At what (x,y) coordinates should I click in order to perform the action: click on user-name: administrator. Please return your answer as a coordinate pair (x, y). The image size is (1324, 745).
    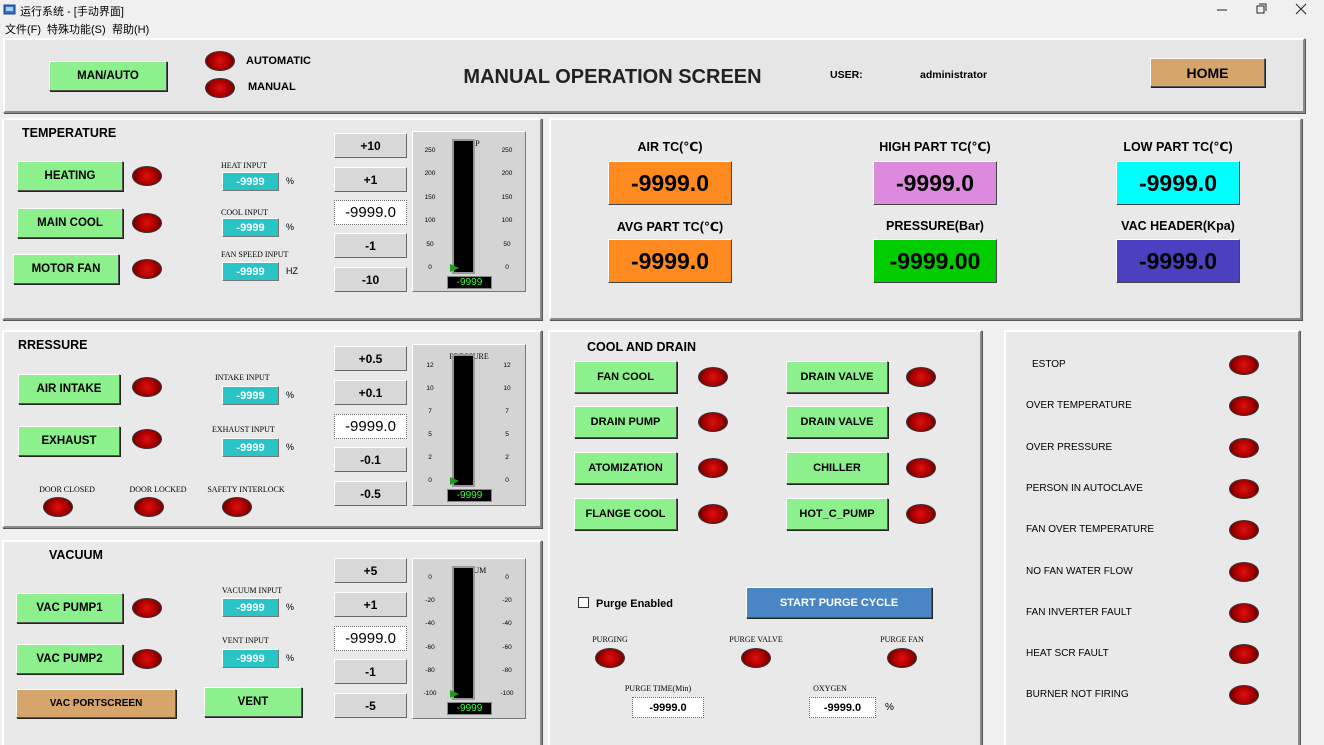
    Looking at the image, I should click on (954, 75).